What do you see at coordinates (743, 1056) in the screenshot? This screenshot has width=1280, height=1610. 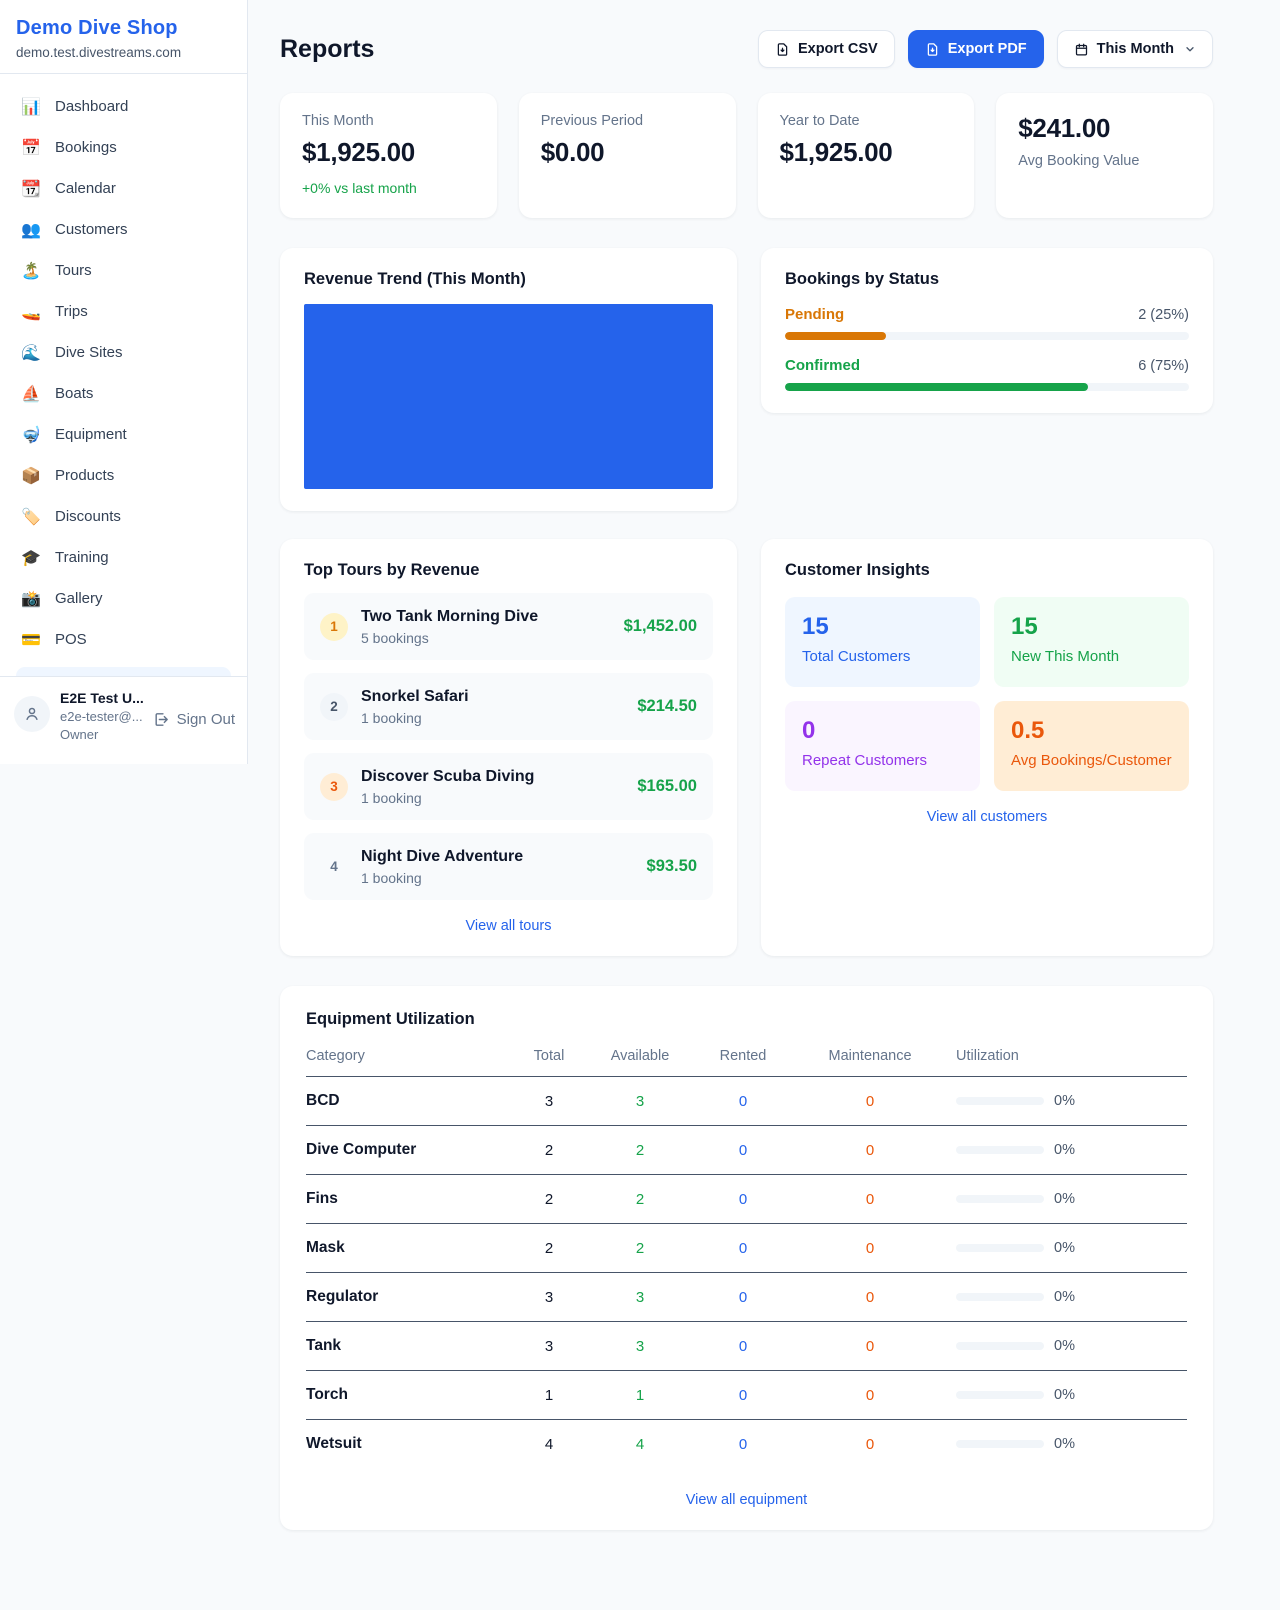 I see `column-header-rented: Rented` at bounding box center [743, 1056].